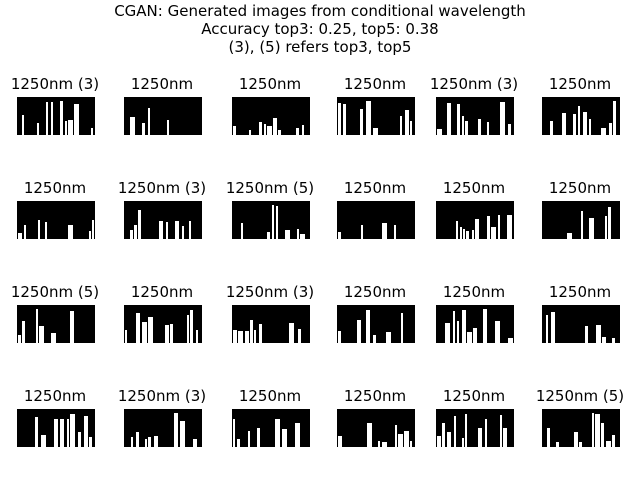  Describe the element at coordinates (580, 396) in the screenshot. I see `cell-label: 1250nm (5)` at that location.